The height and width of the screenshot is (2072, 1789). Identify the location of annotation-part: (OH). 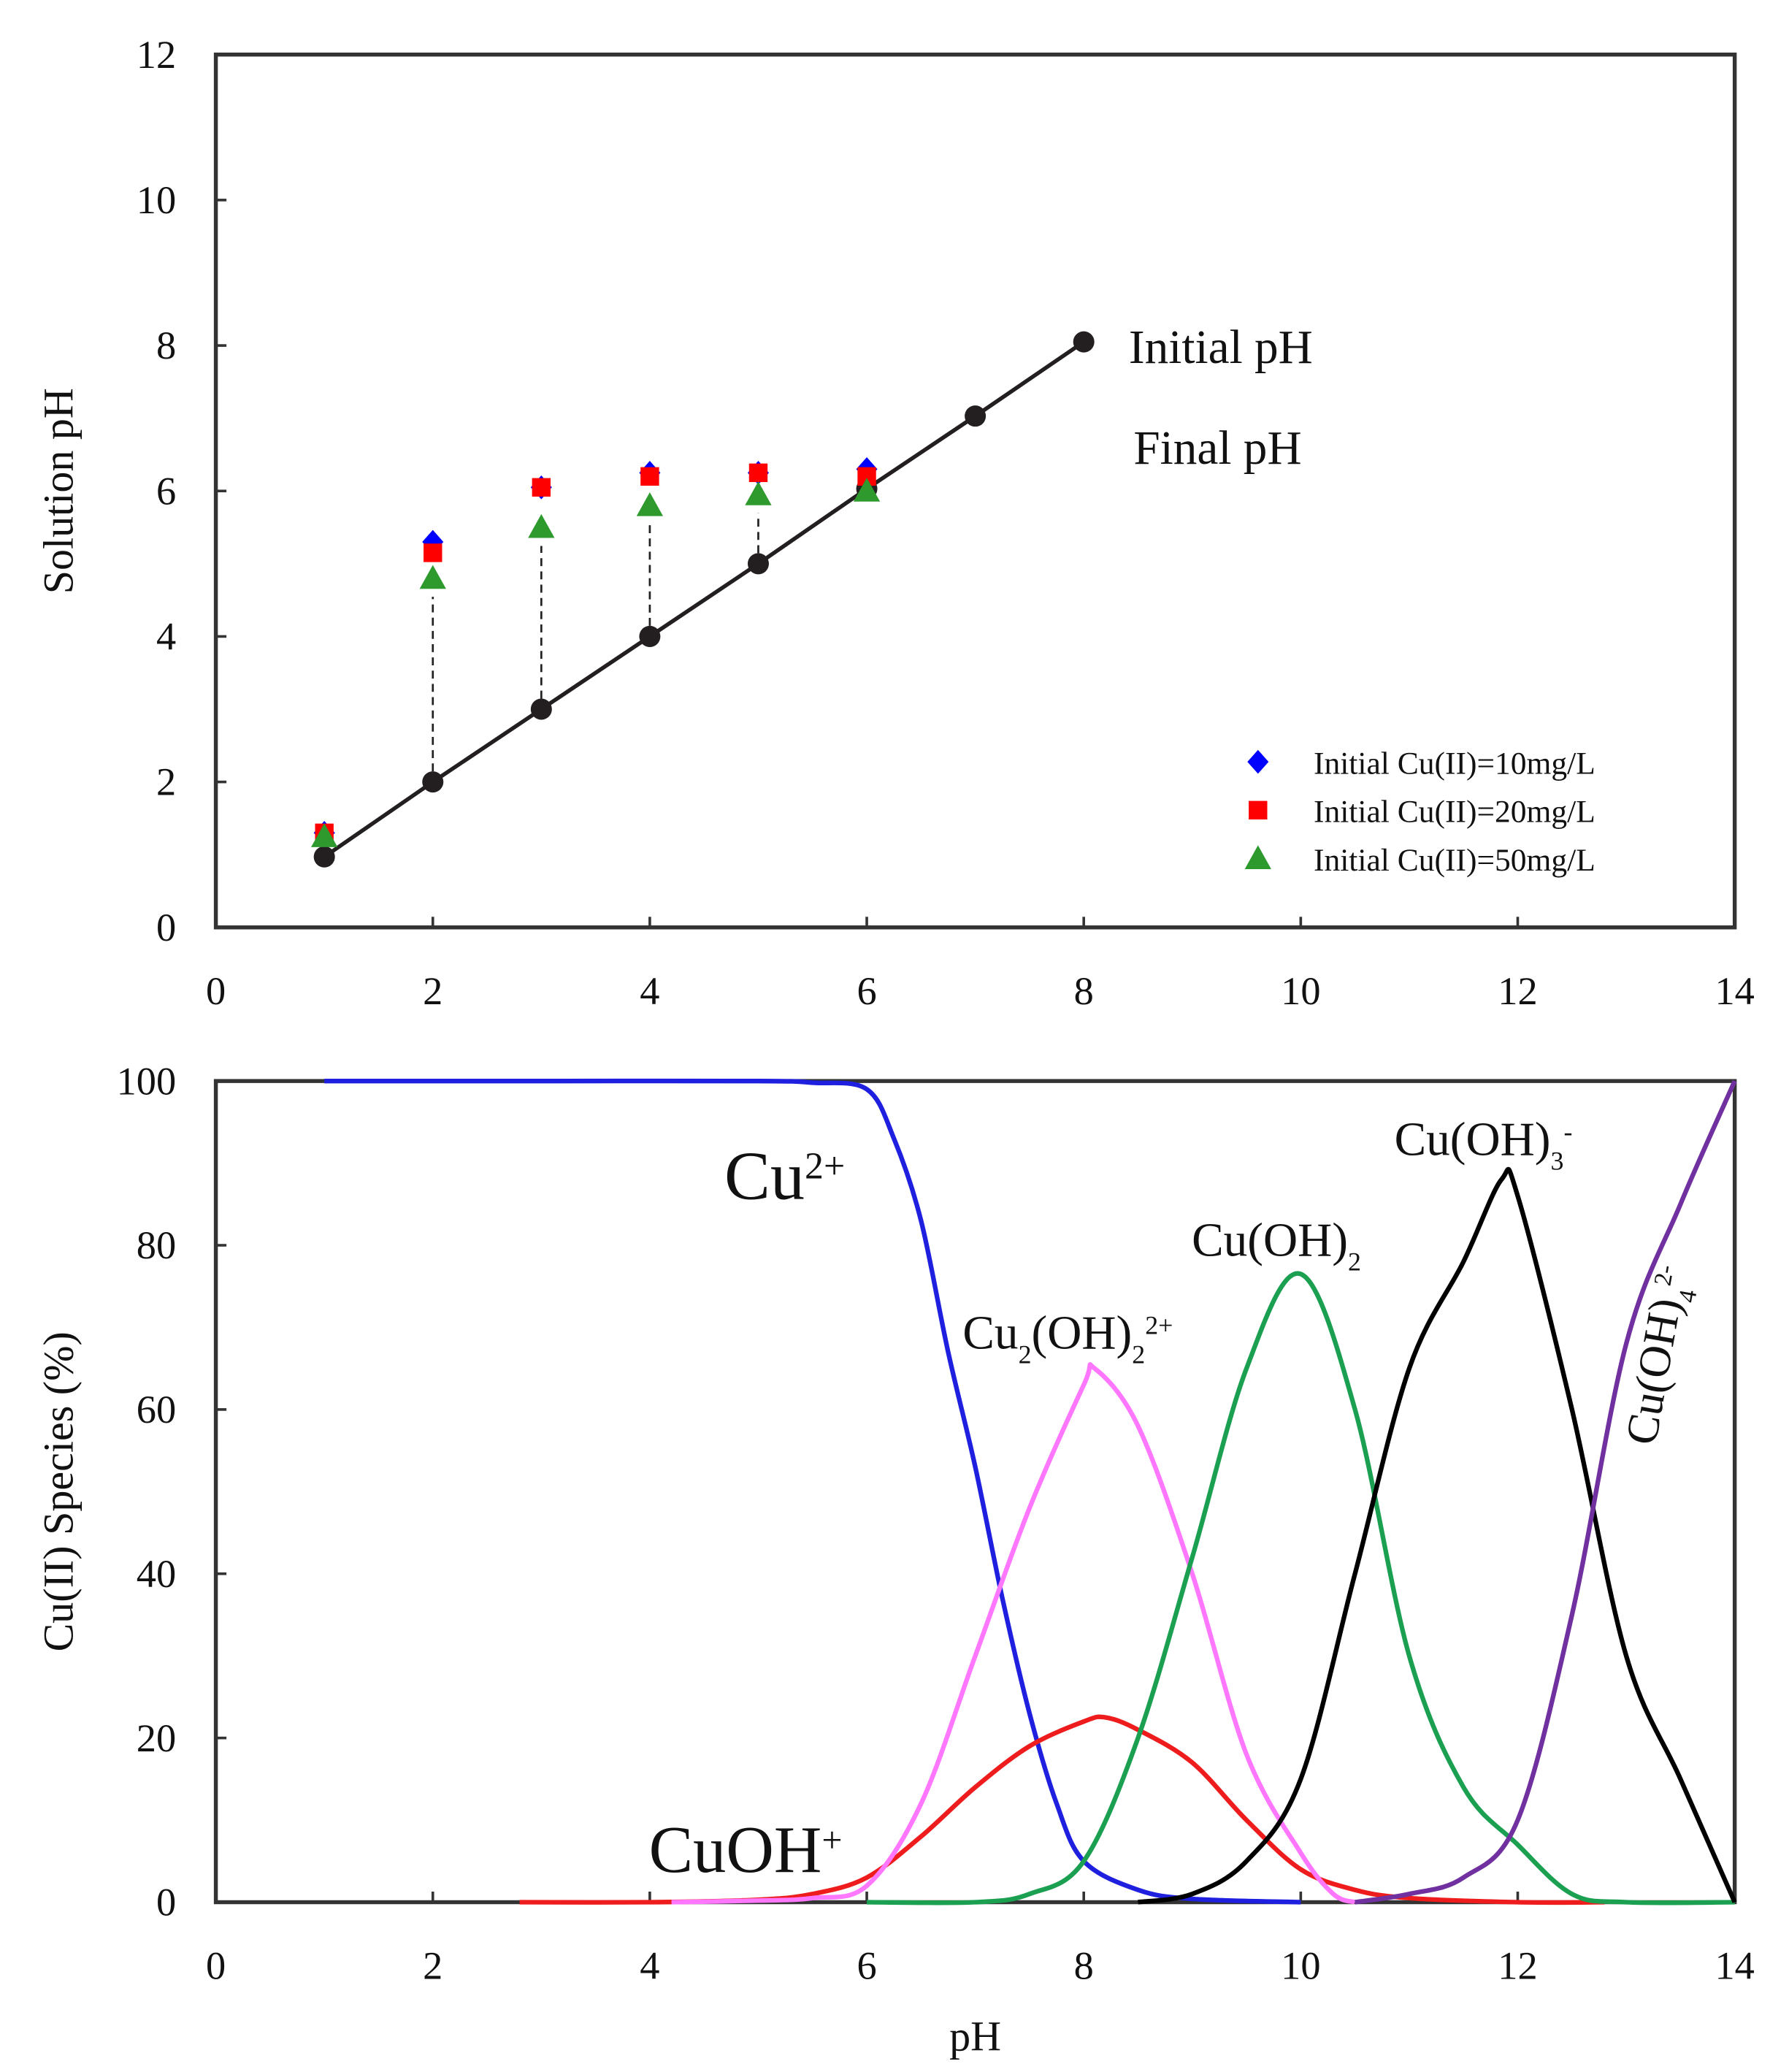
(1082, 1333).